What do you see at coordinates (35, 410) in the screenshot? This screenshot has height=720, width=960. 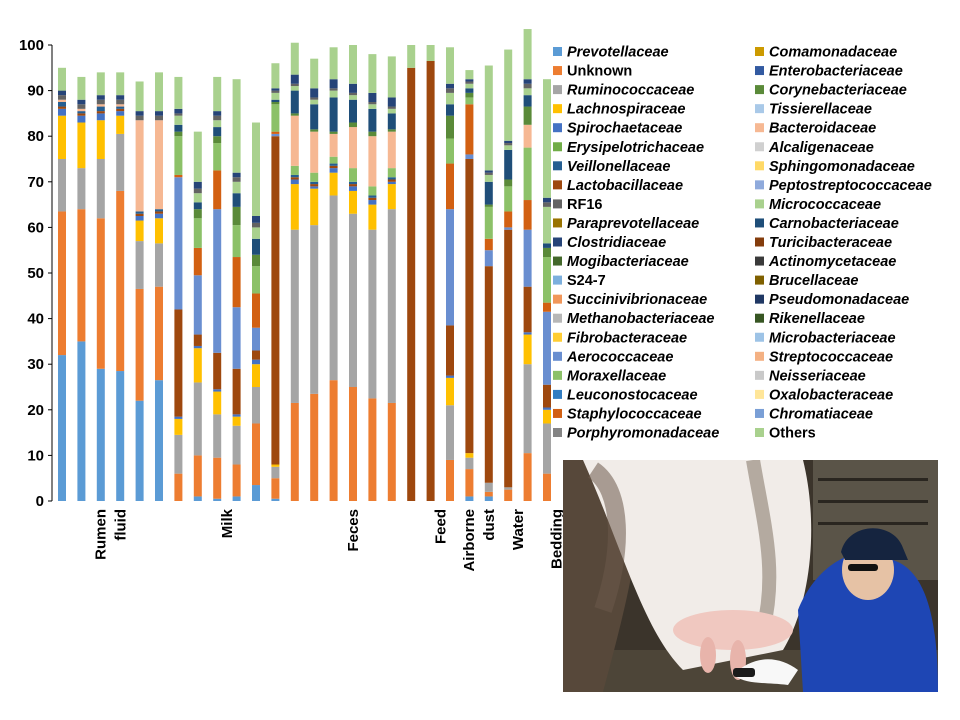 I see `y-tick-label: 20` at bounding box center [35, 410].